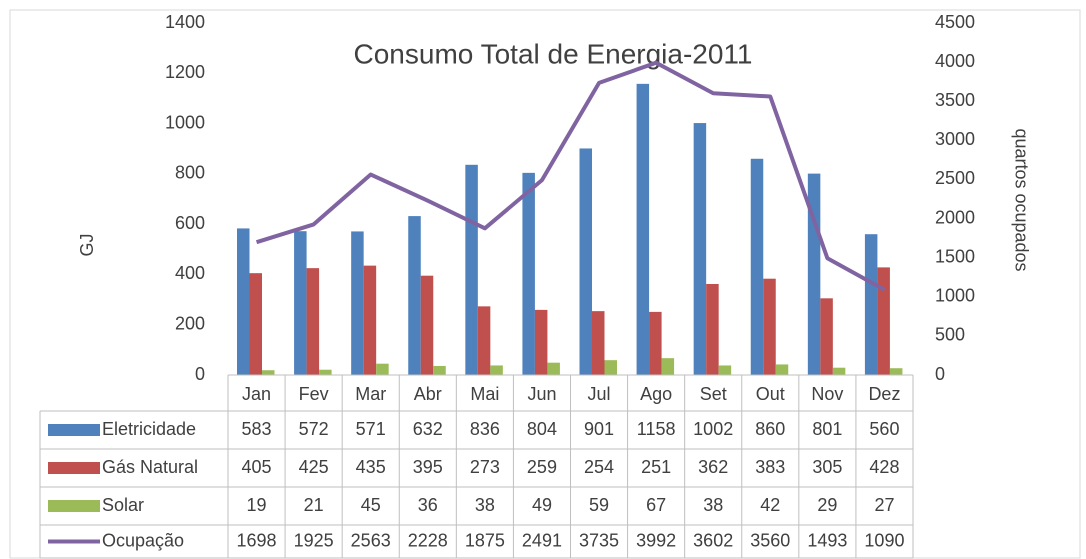 Image resolution: width=1086 pixels, height=559 pixels. I want to click on table-value: 259, so click(542, 467).